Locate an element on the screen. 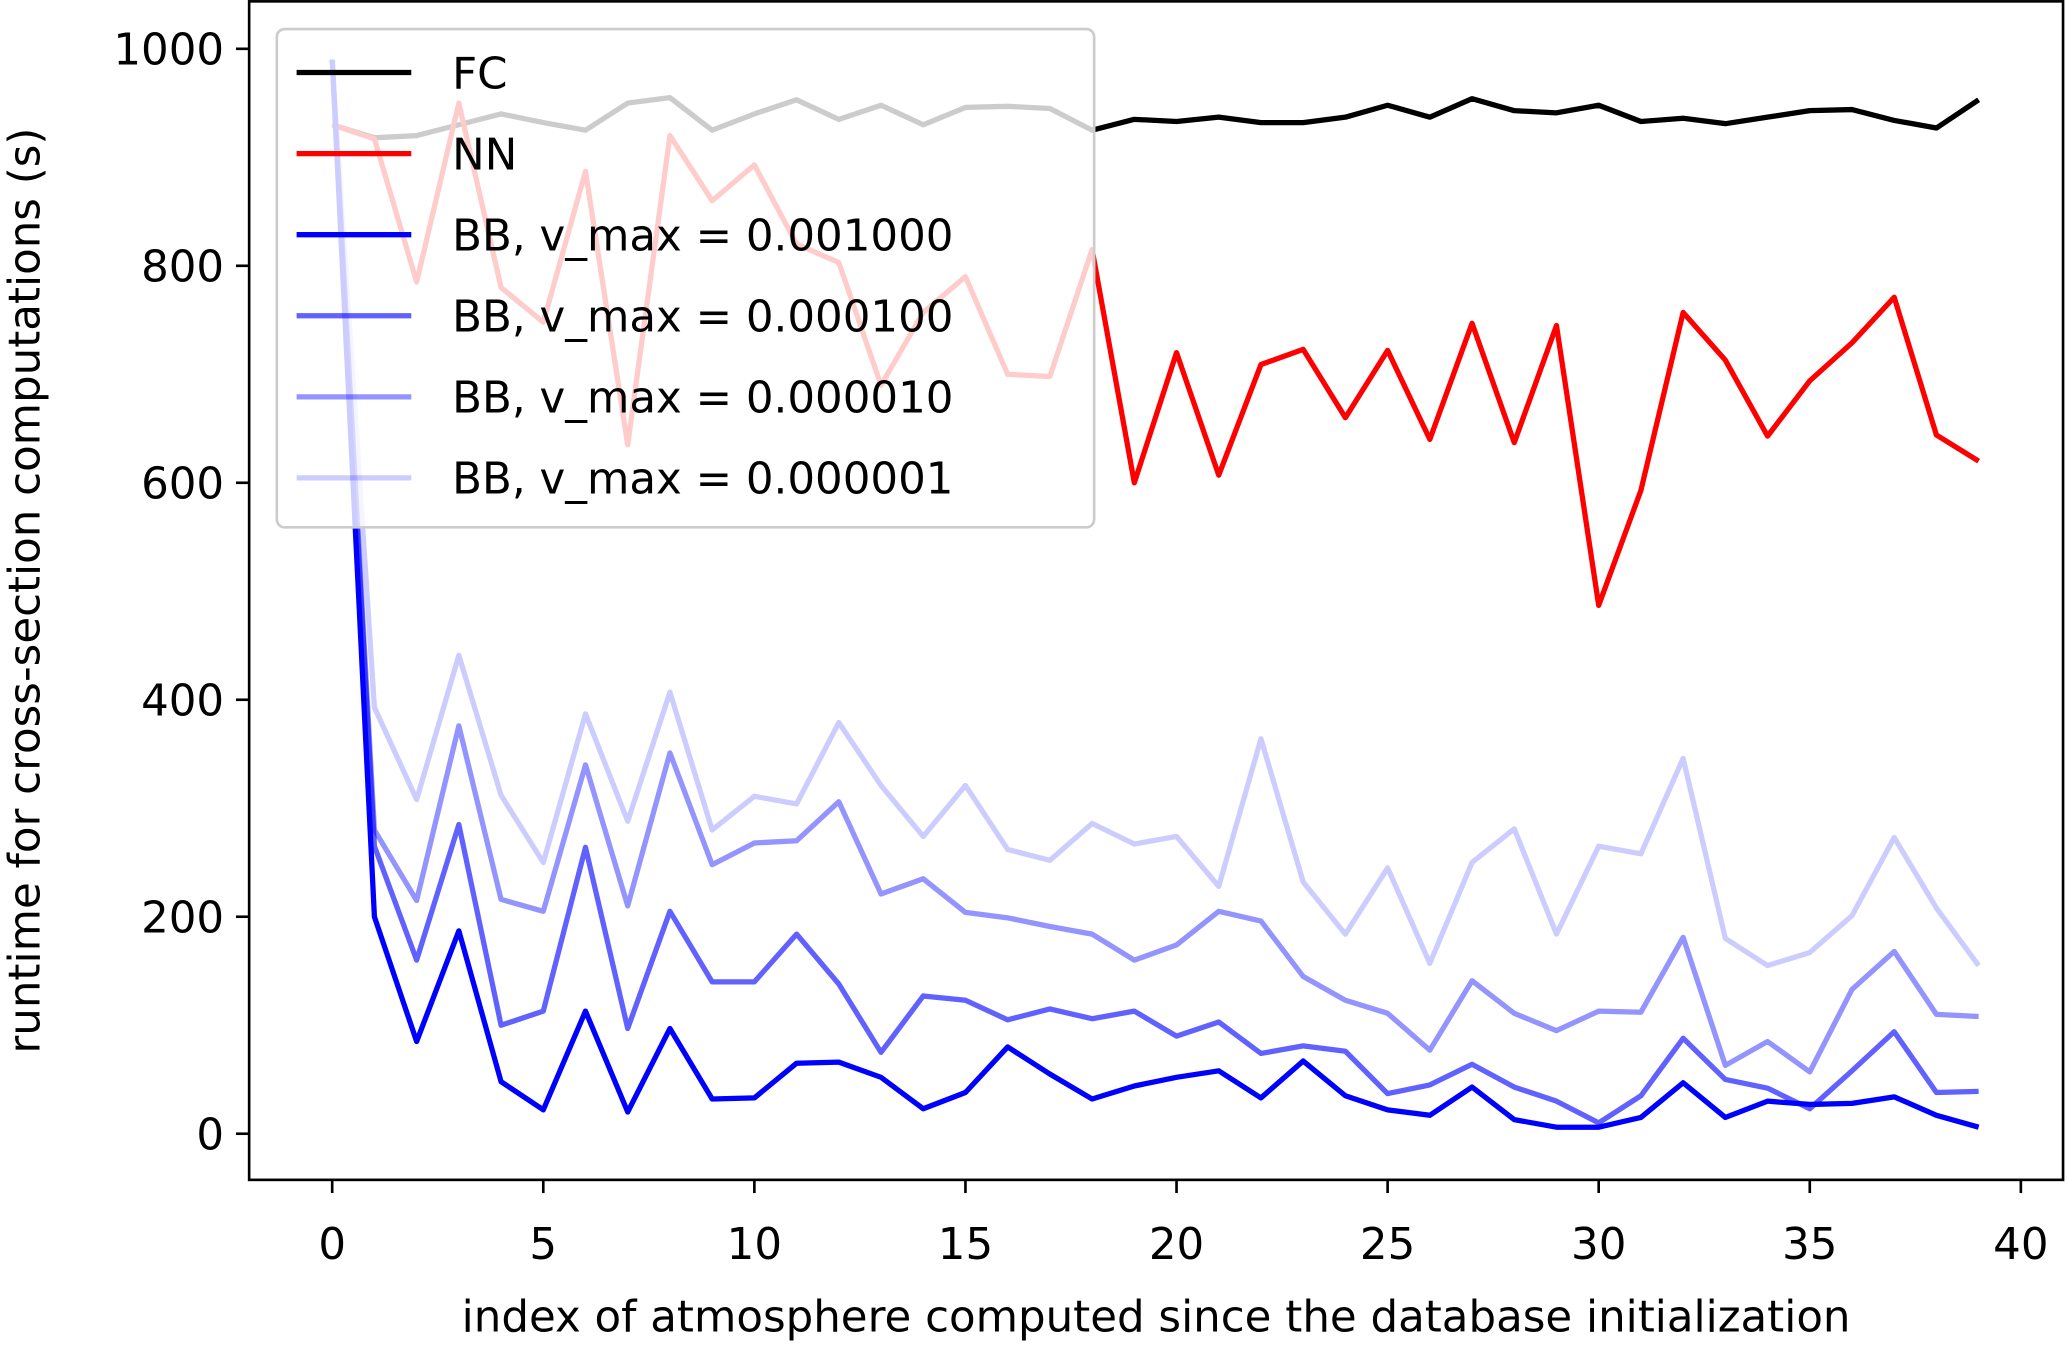 This screenshot has height=1346, width=2067. y-tick-label: 0 is located at coordinates (210, 1136).